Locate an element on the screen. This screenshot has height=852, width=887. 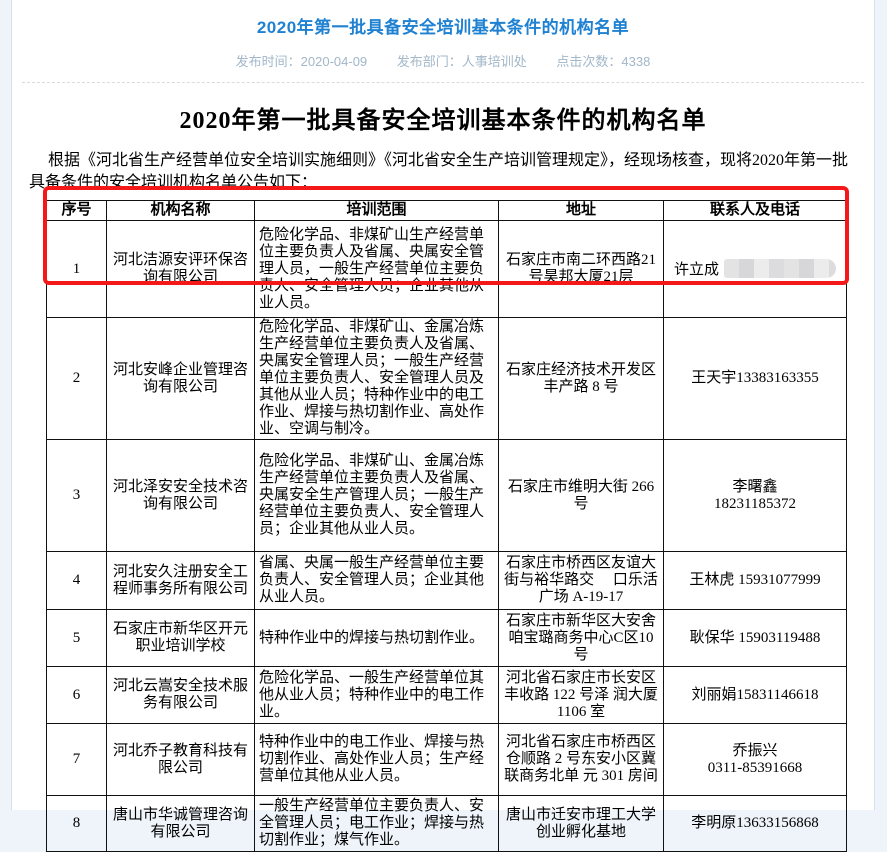
header-row: 序号 机构名称 培训范围 地址 联系人及电话 is located at coordinates (446, 210).